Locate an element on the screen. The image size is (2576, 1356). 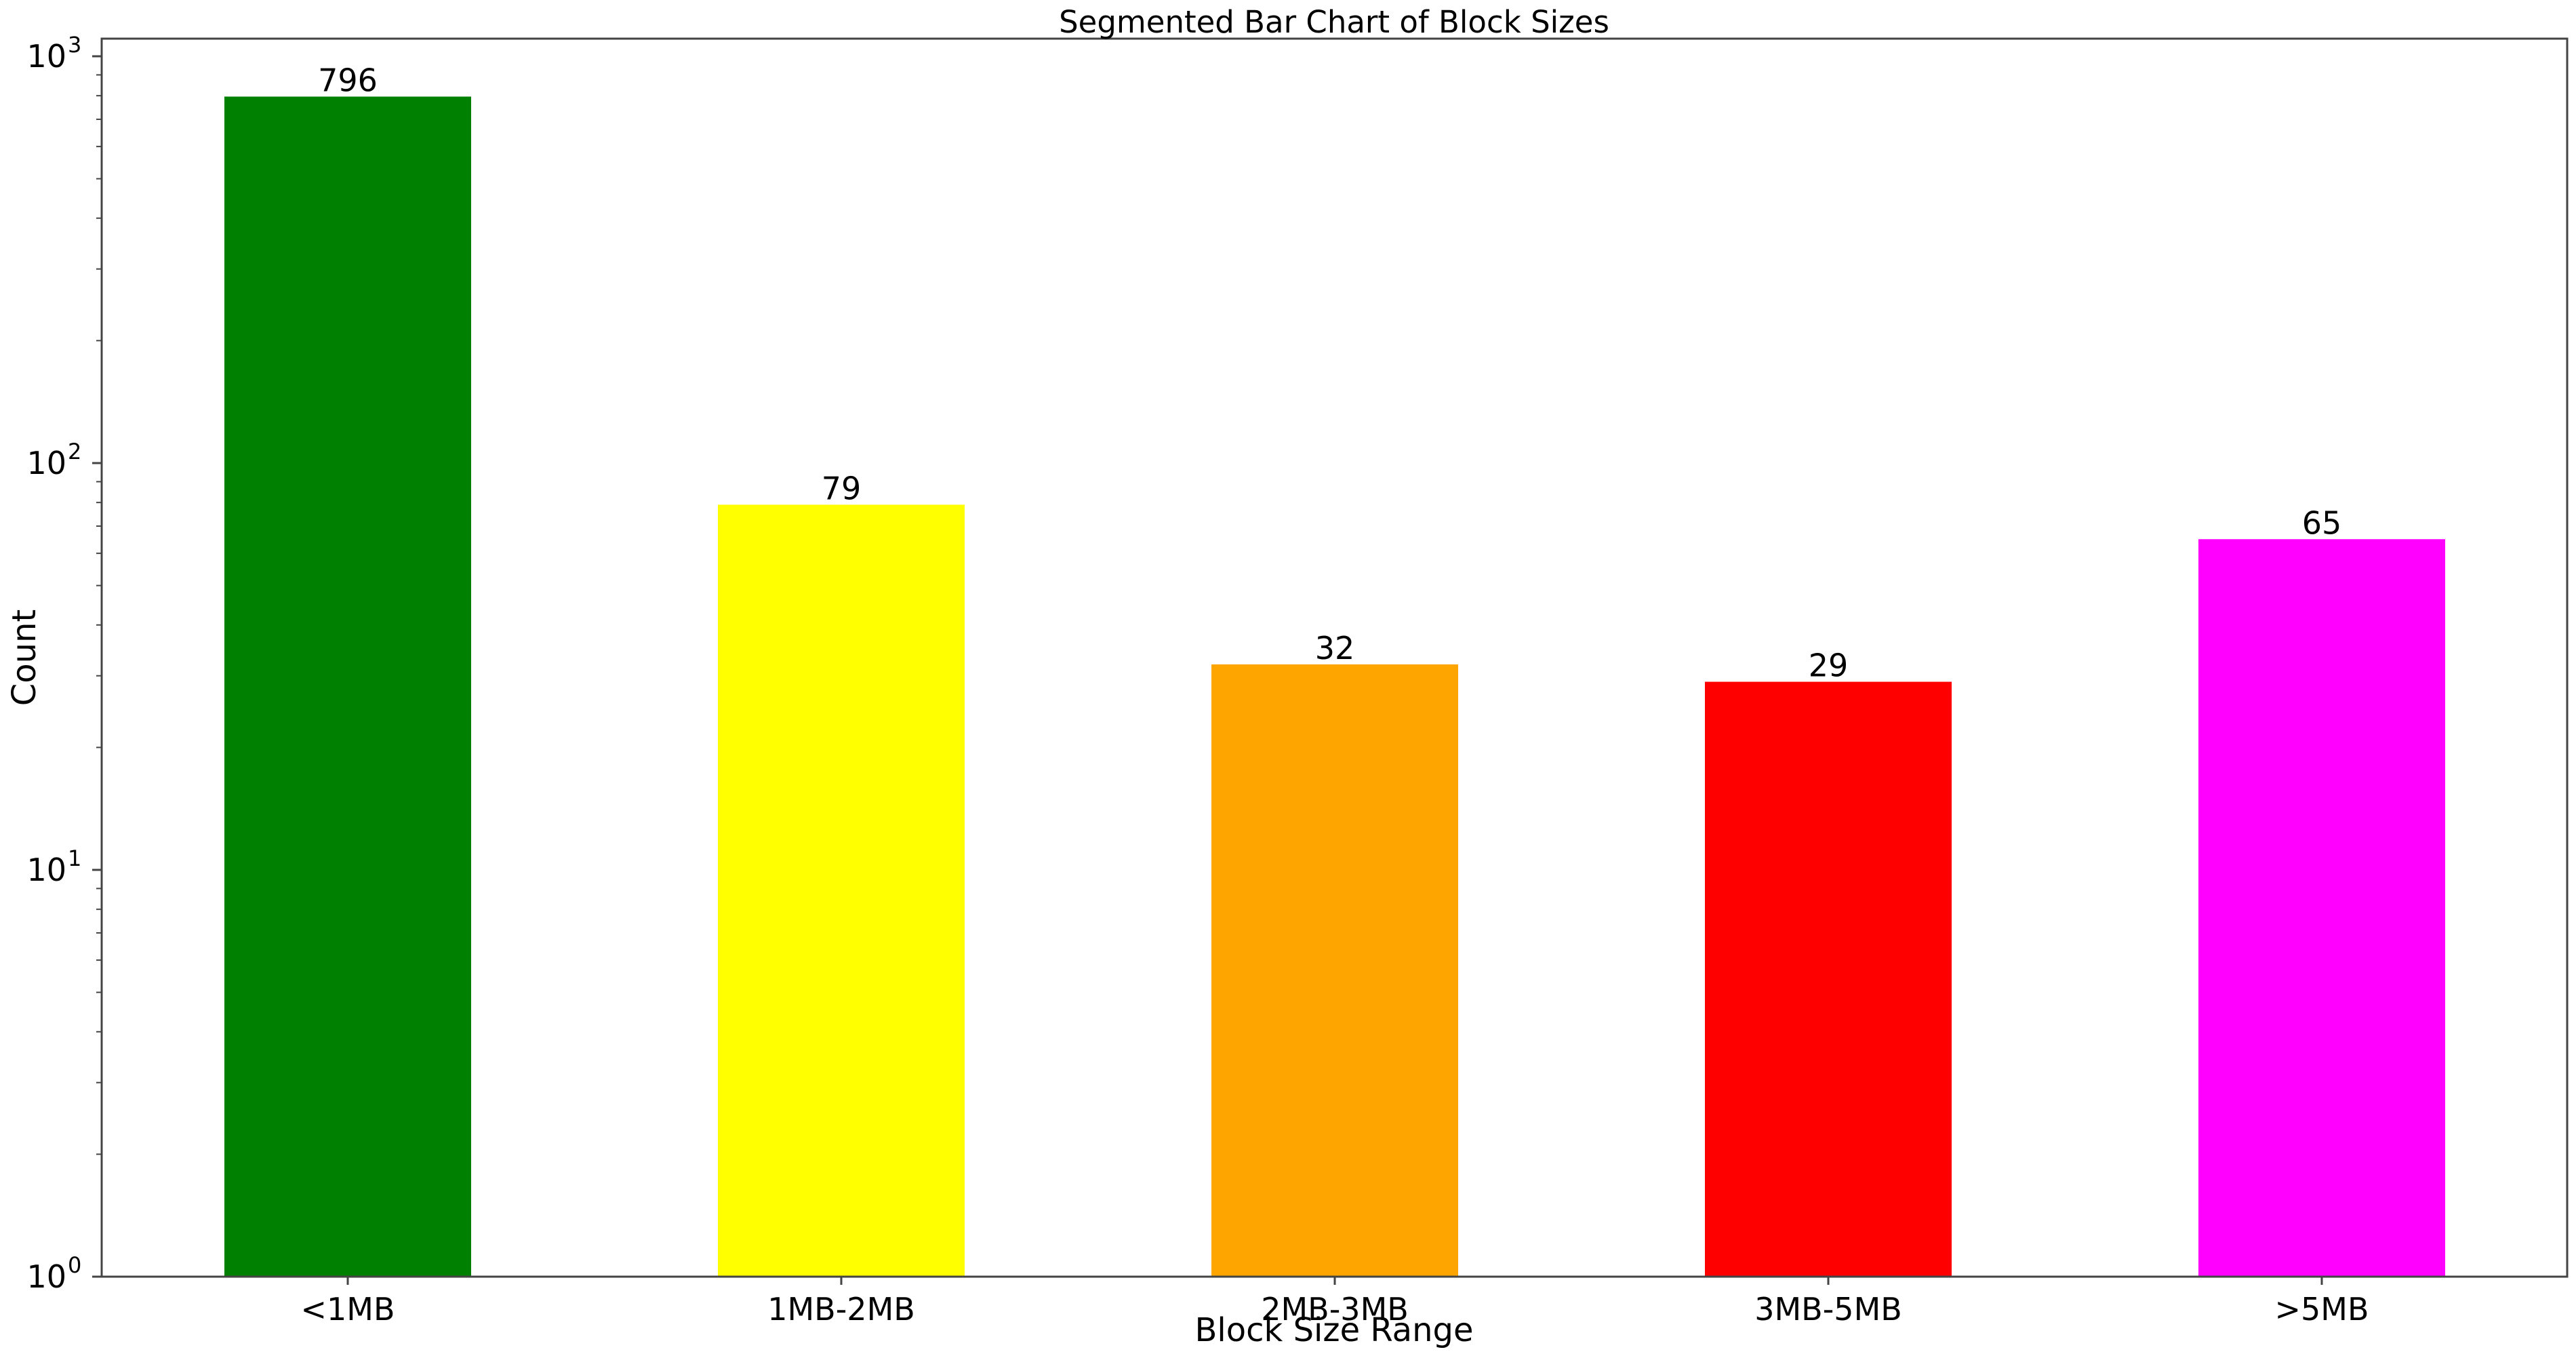
y-tick-exponent: 2 is located at coordinates (74, 451).